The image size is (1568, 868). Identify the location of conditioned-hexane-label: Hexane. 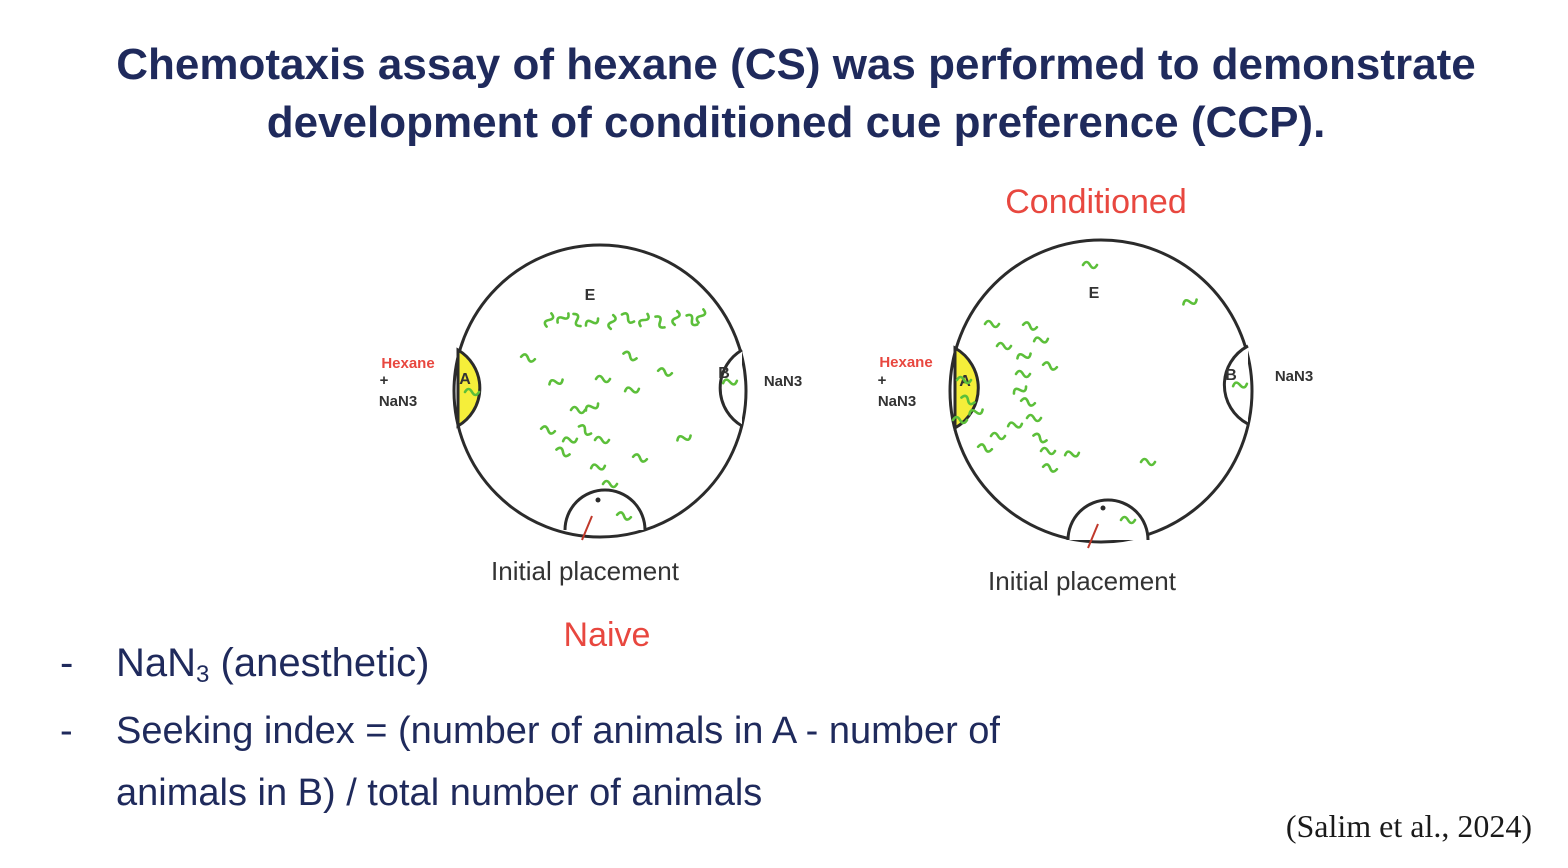
(905, 362).